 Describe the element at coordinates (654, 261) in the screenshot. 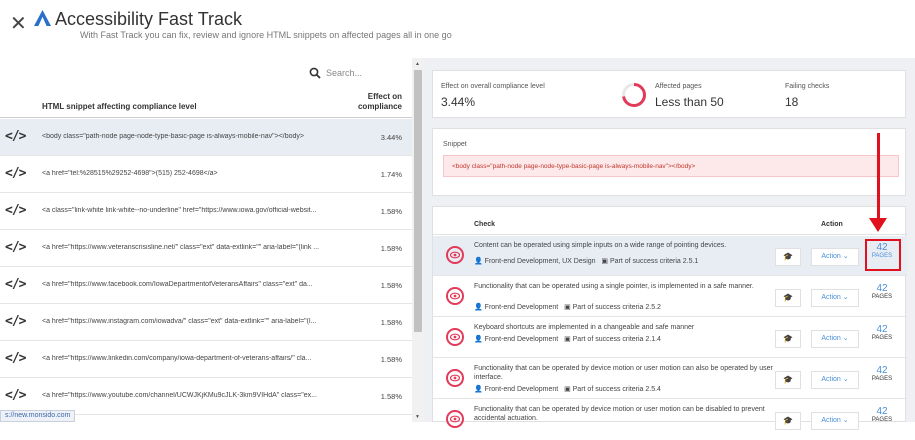

I see `check-criteria: Part of success criteria 2.5.1` at that location.